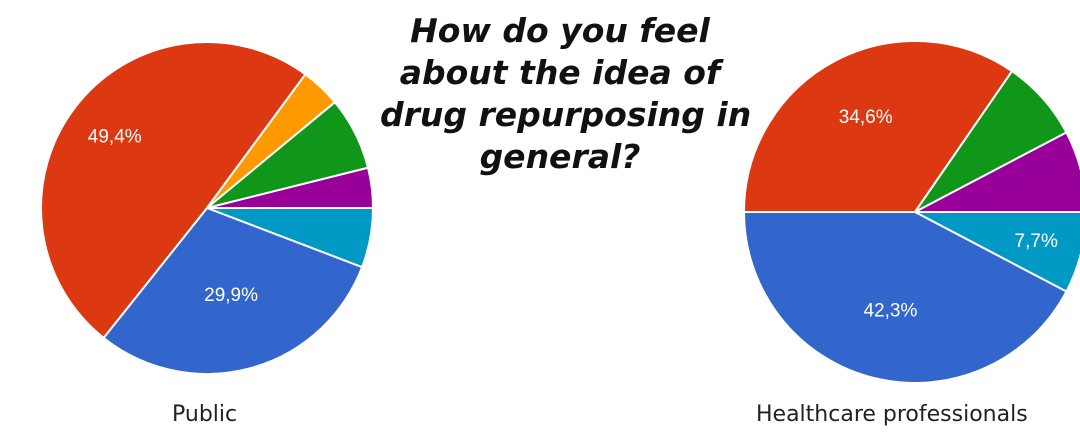  I want to click on public-pie-caption: Public, so click(205, 414).